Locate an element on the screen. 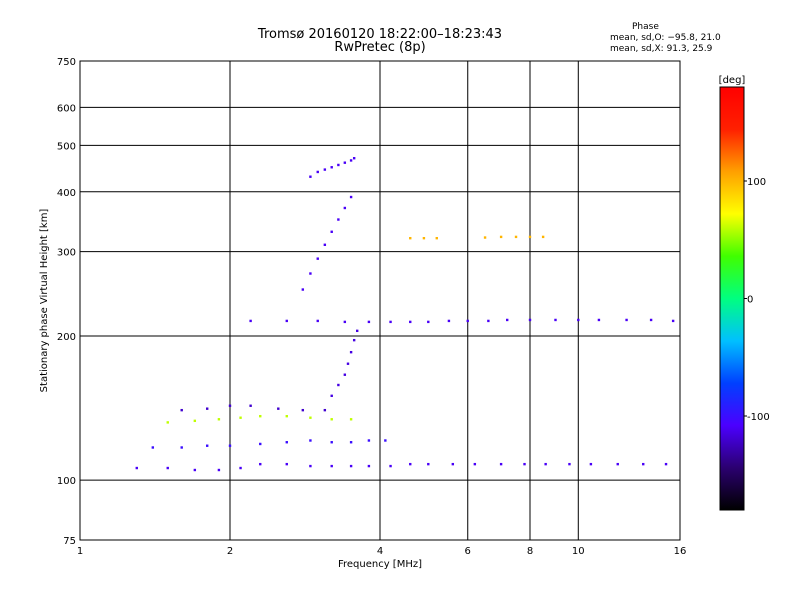  y-tick-label: 400 is located at coordinates (66, 193).